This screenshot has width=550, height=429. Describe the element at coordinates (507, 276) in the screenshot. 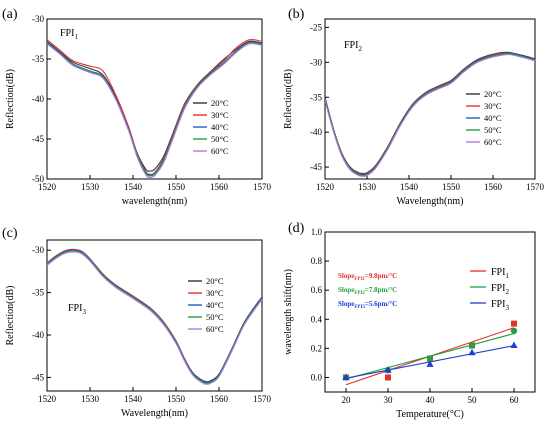

I see `legend-name-sub: 1` at that location.